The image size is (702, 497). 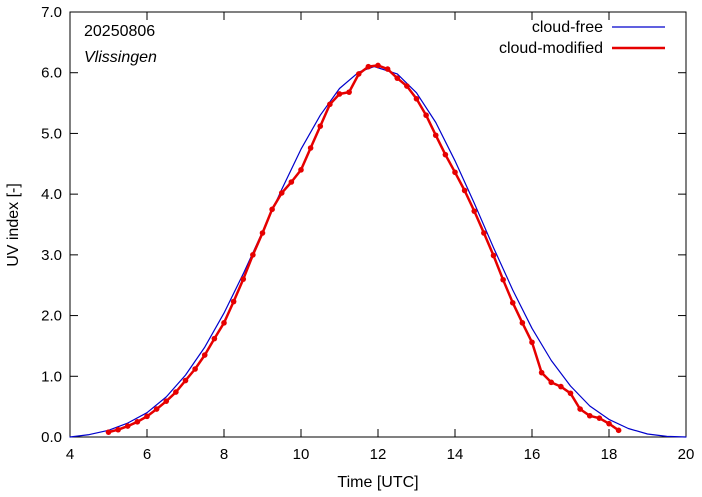 What do you see at coordinates (51, 437) in the screenshot?
I see `y-tick-label: 0.0` at bounding box center [51, 437].